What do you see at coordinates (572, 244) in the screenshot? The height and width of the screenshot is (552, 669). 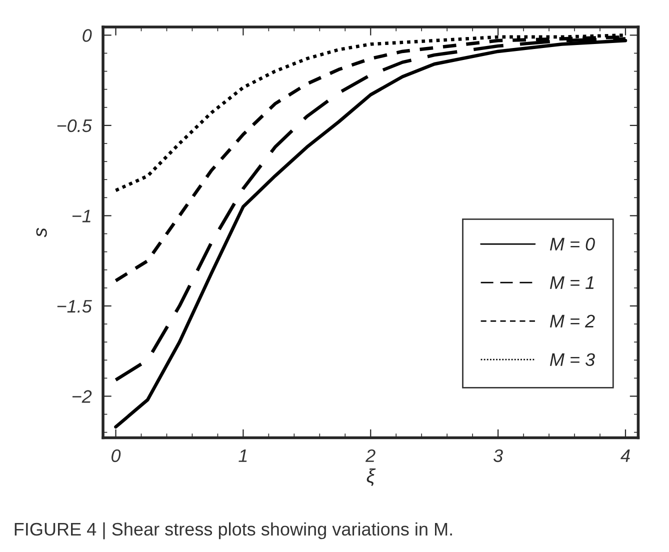 I see `legend-label: M = 0` at bounding box center [572, 244].